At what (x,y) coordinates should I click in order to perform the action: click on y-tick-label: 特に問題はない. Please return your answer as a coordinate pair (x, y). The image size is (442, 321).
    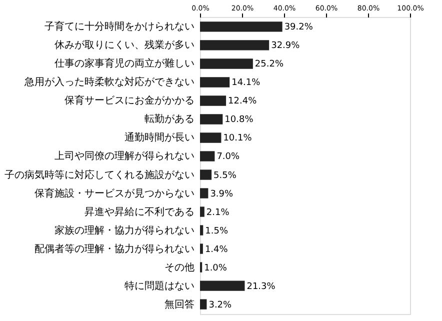
    Looking at the image, I should click on (159, 286).